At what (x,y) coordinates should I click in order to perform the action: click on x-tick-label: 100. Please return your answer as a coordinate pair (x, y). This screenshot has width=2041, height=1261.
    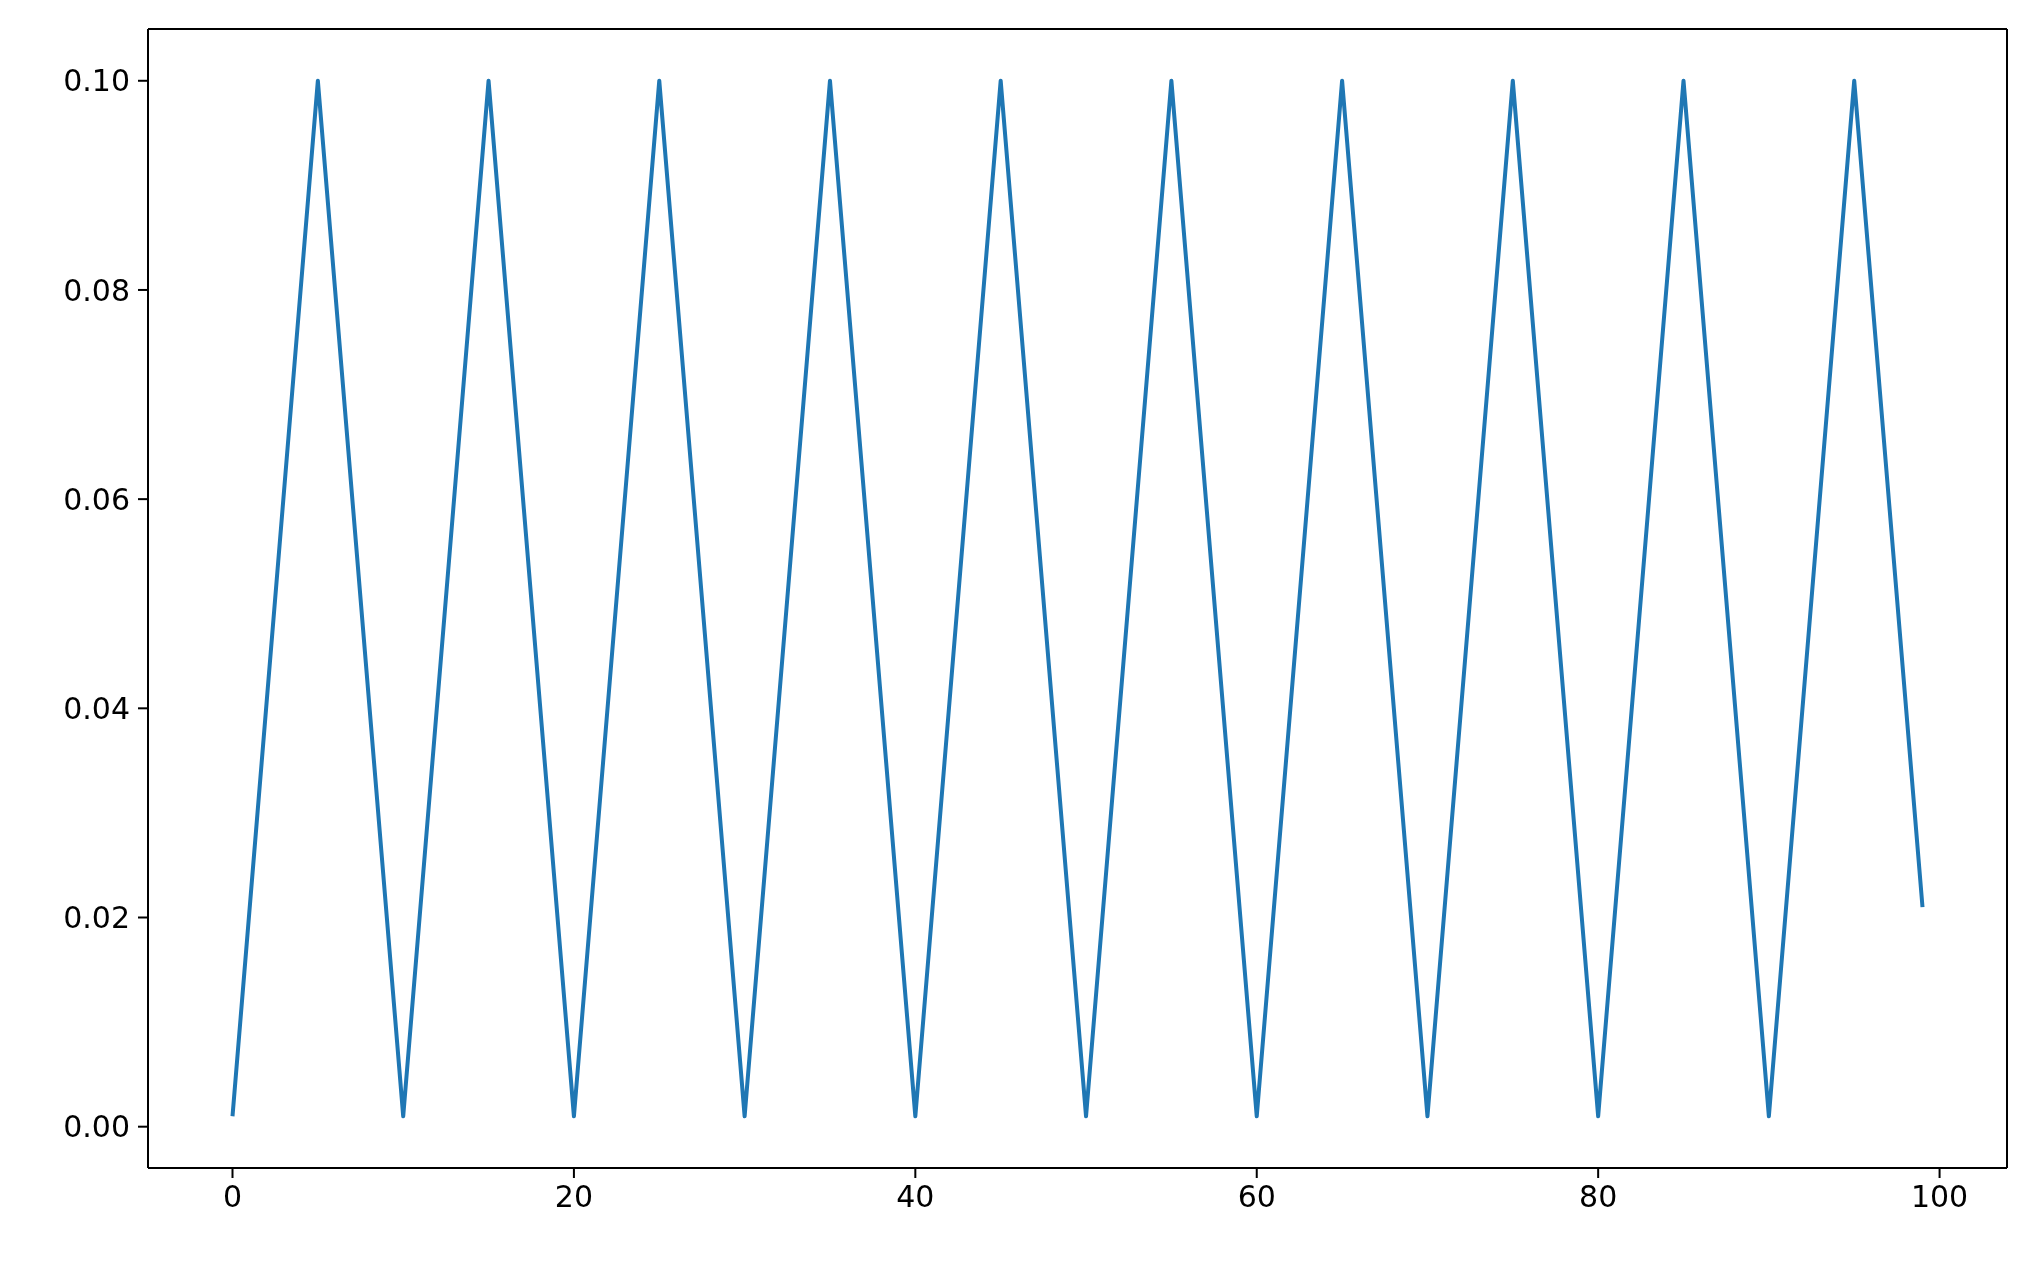
    Looking at the image, I should click on (1939, 1197).